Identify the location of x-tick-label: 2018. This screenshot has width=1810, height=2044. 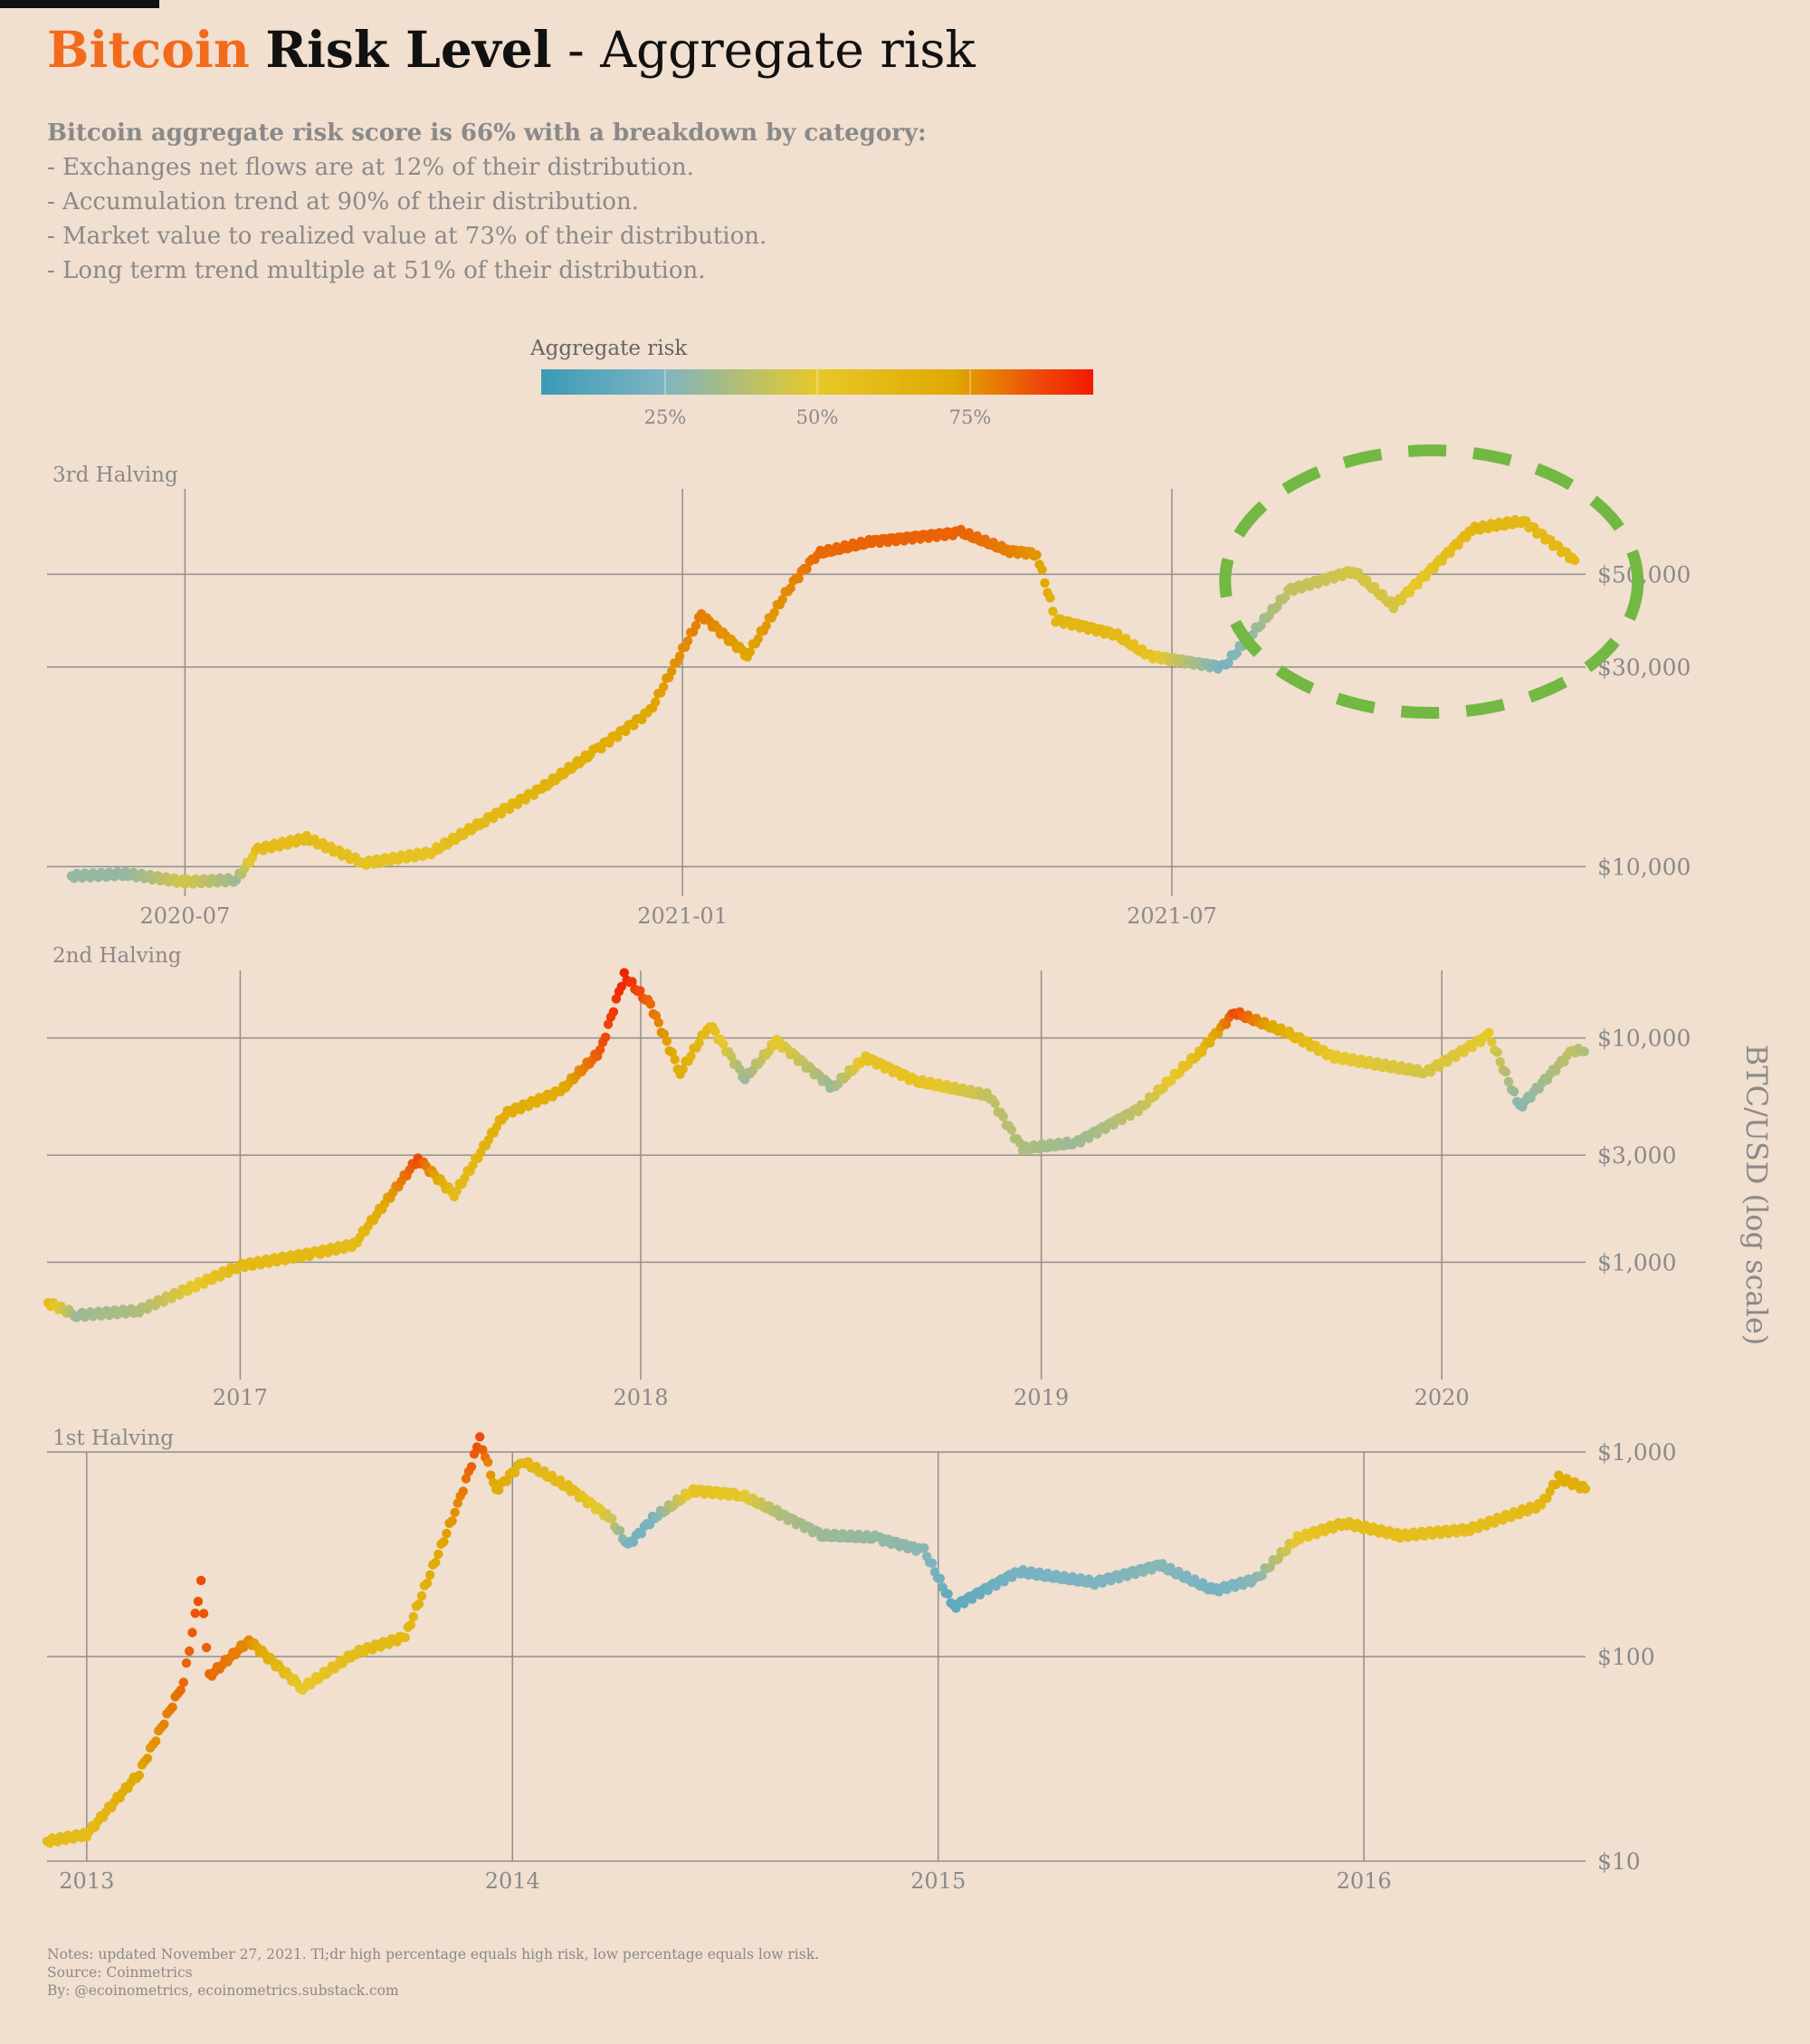
(641, 1397).